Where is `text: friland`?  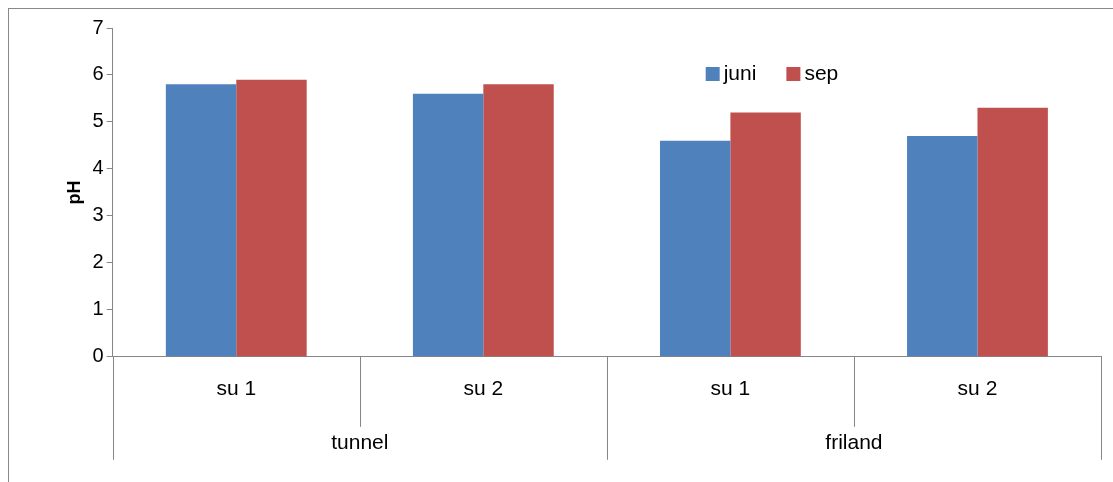
text: friland is located at coordinates (854, 441).